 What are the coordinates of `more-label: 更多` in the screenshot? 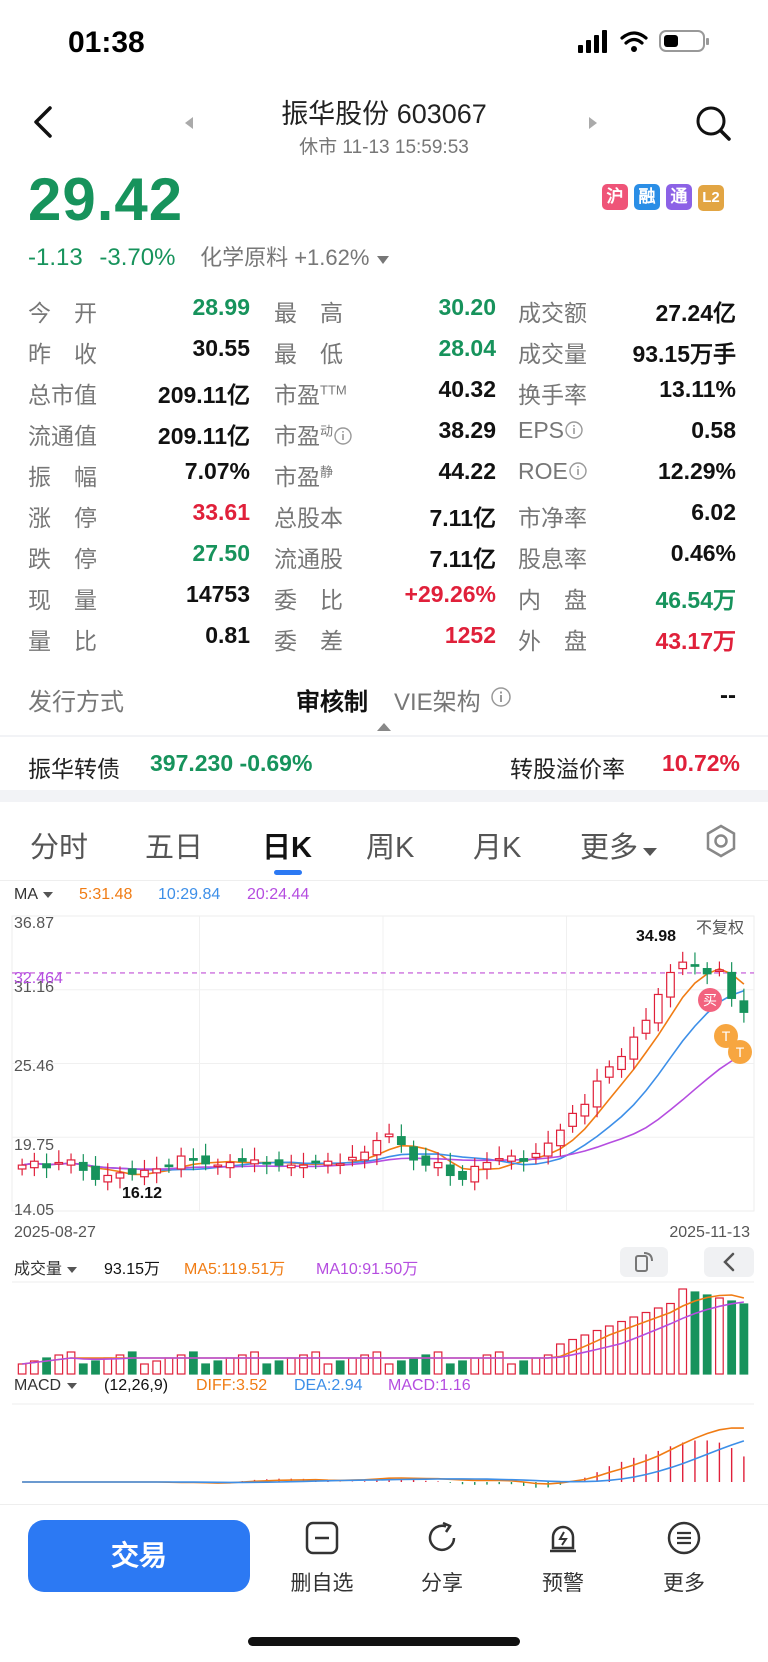 It's located at (684, 1583).